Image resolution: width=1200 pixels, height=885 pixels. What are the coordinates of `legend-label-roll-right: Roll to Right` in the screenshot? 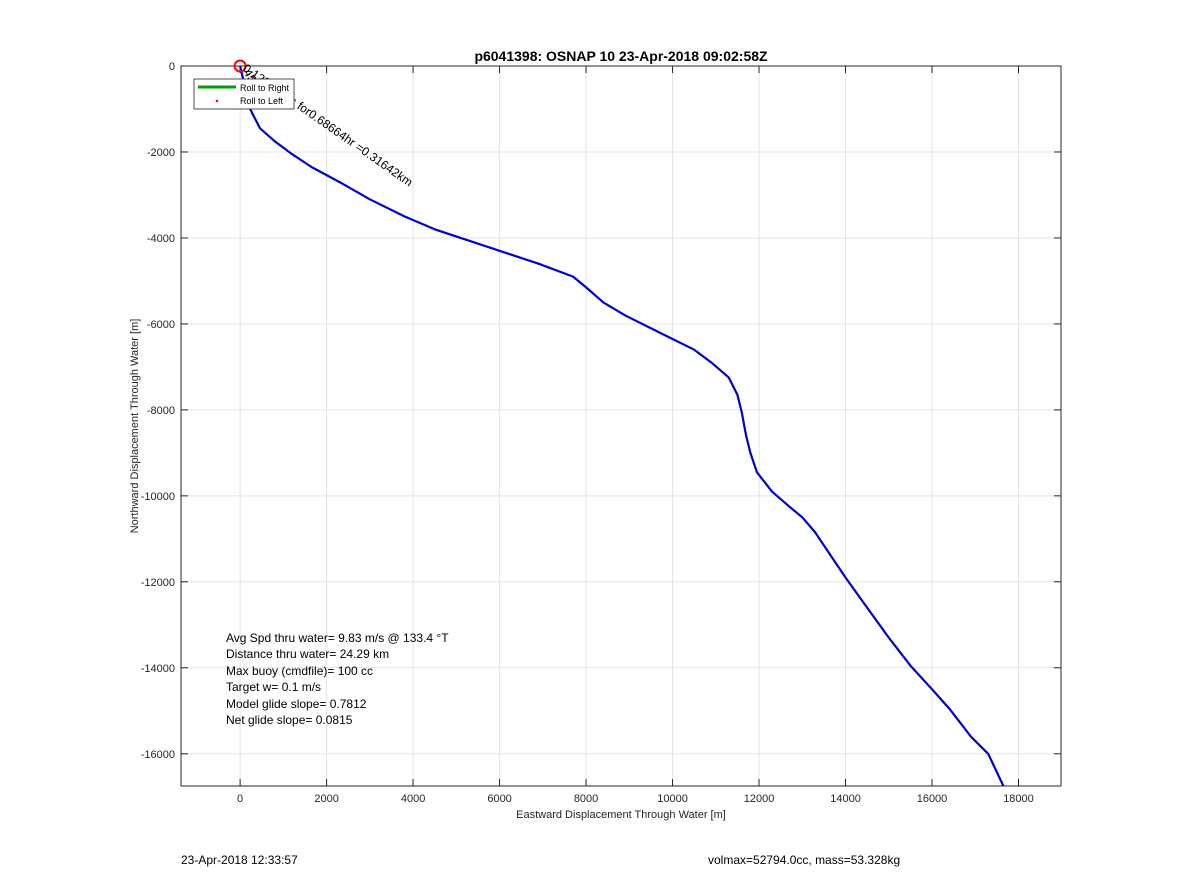 It's located at (265, 88).